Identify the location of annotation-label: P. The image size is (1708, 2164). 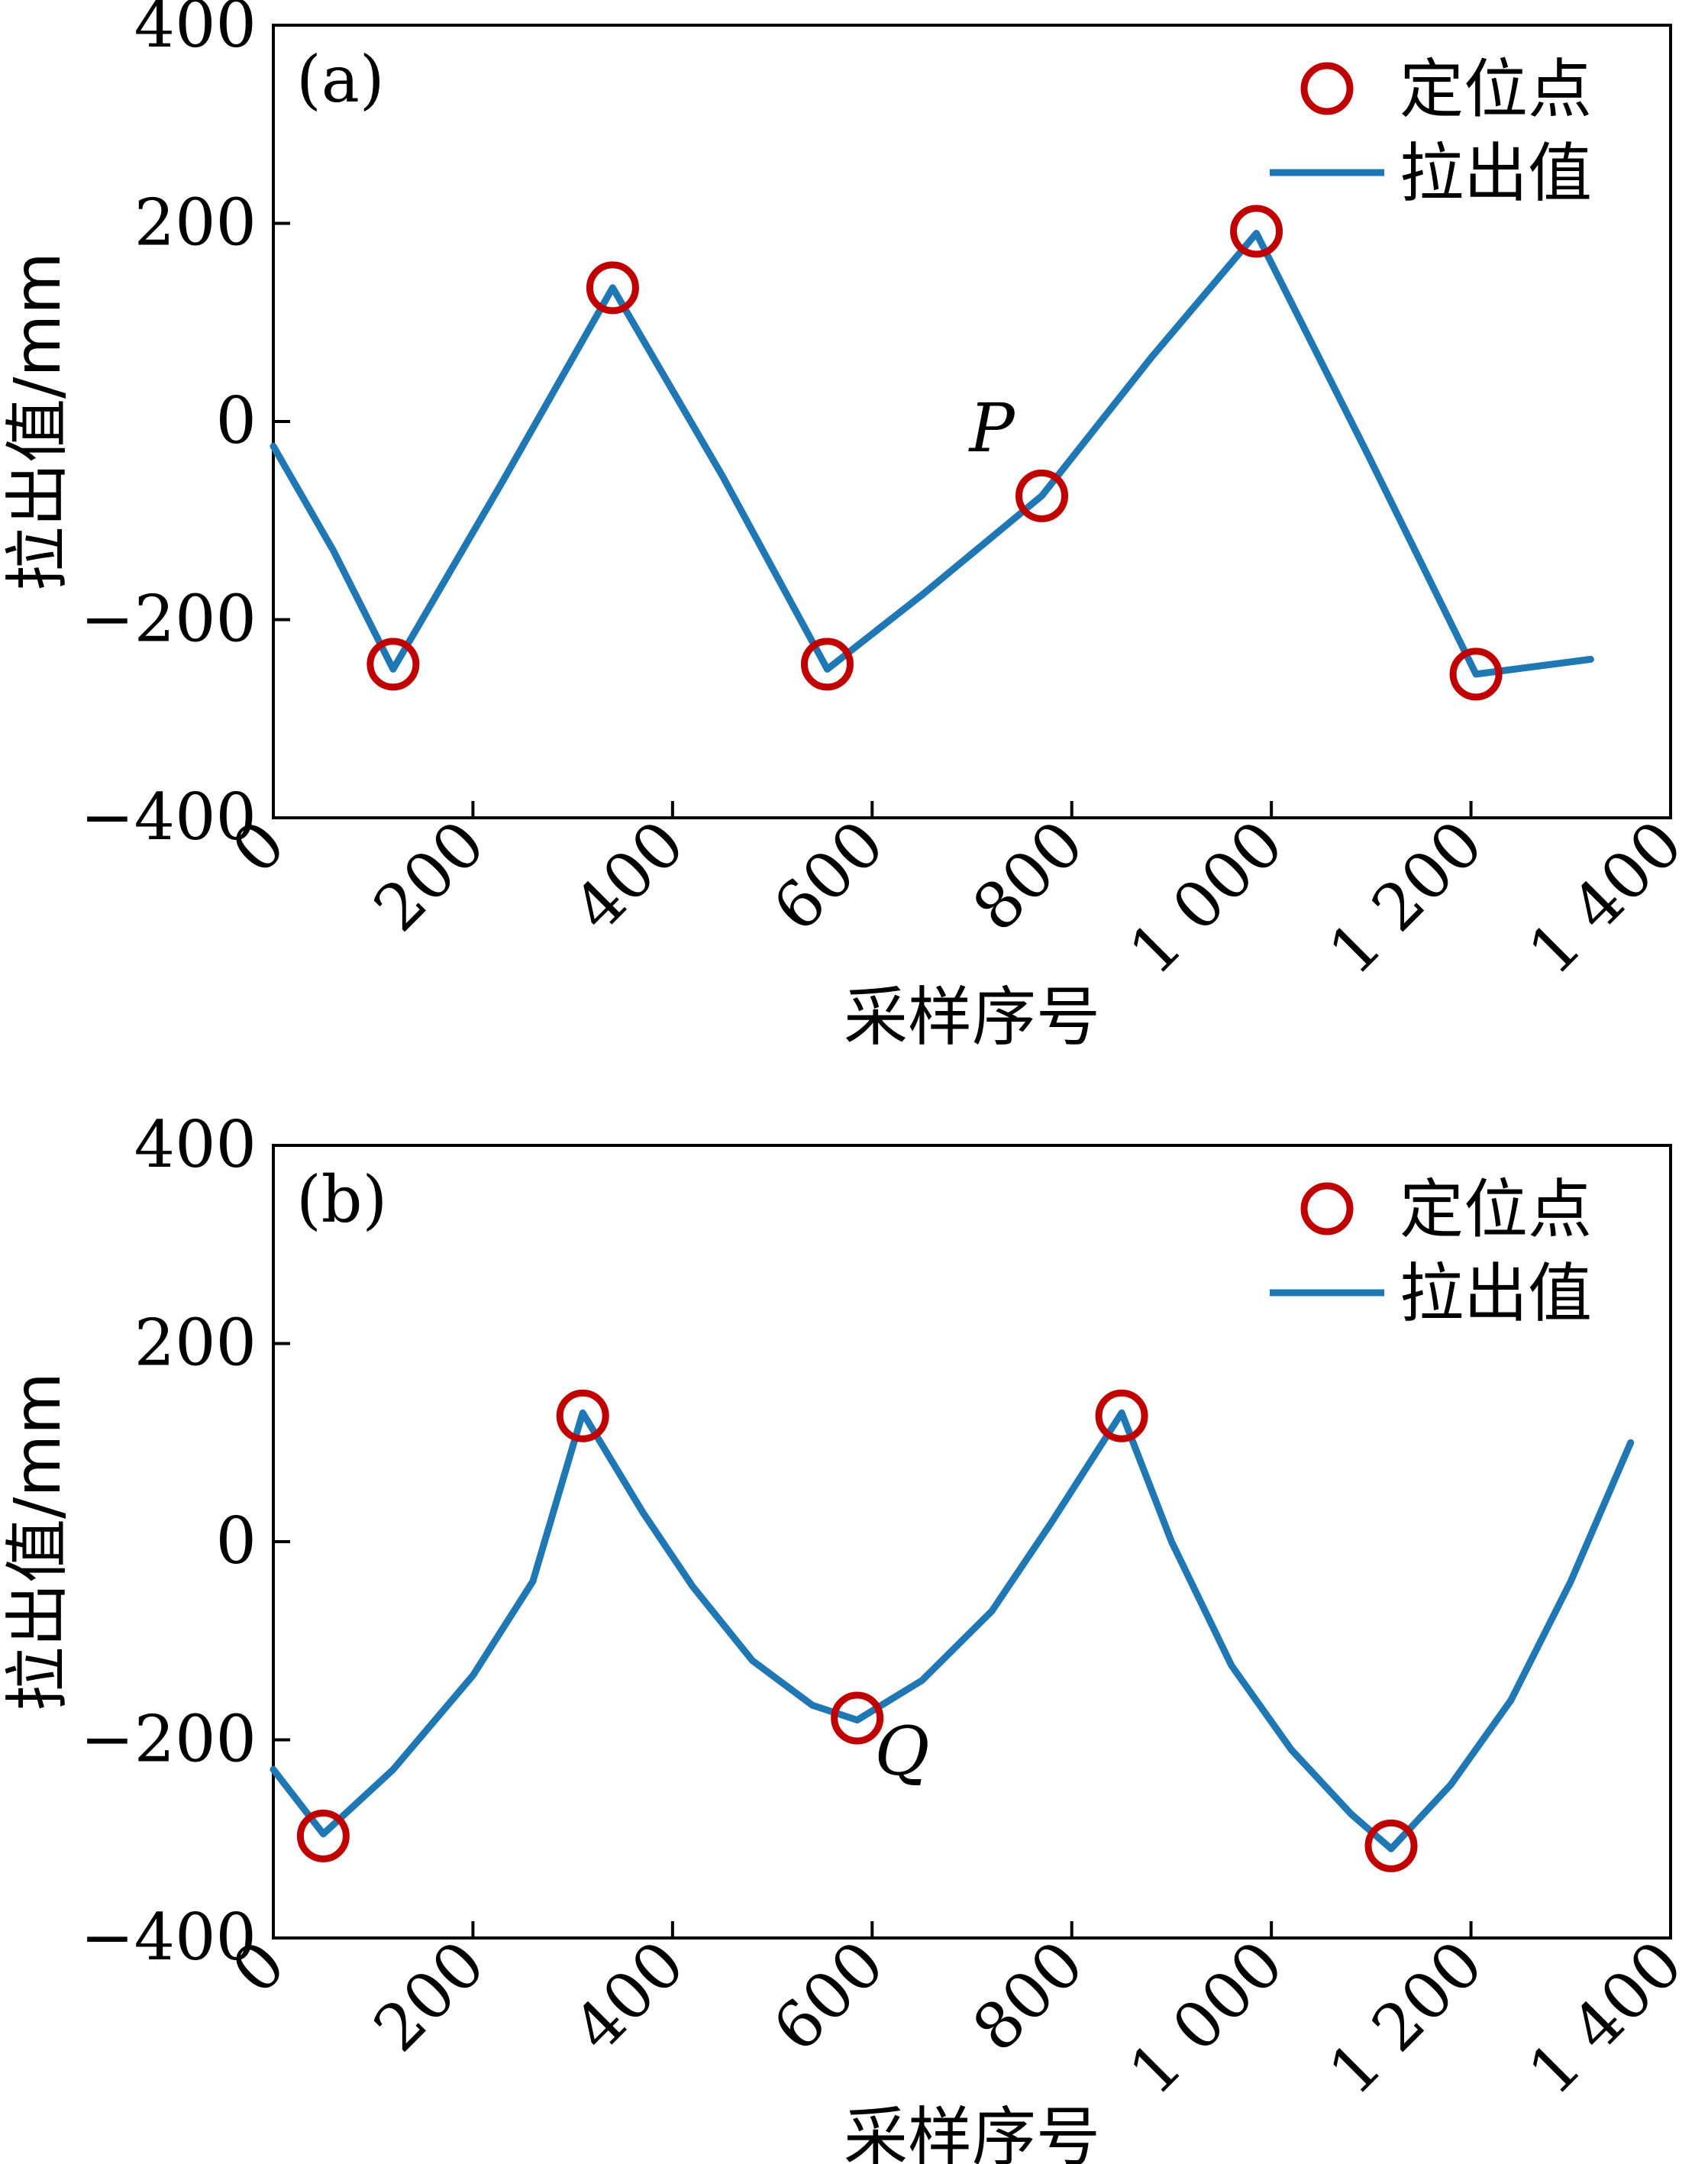
(992, 428).